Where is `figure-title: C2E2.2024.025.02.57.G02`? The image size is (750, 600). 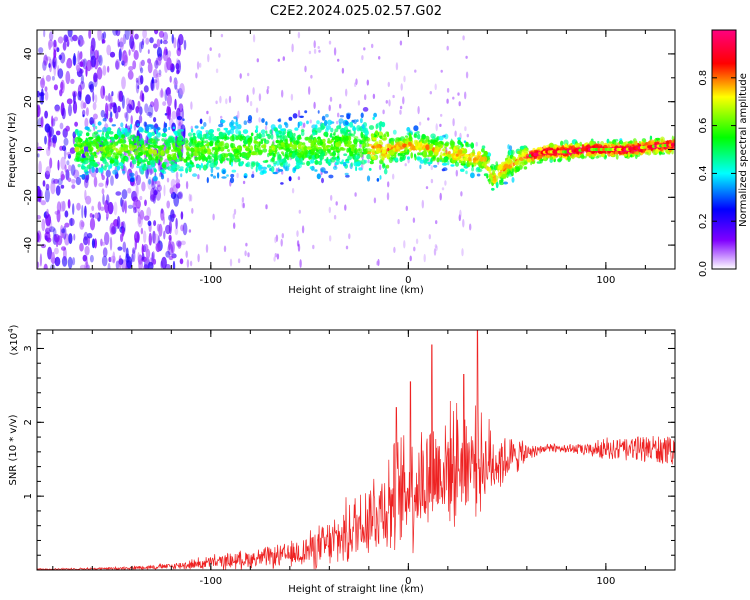
figure-title: C2E2.2024.025.02.57.G02 is located at coordinates (356, 11).